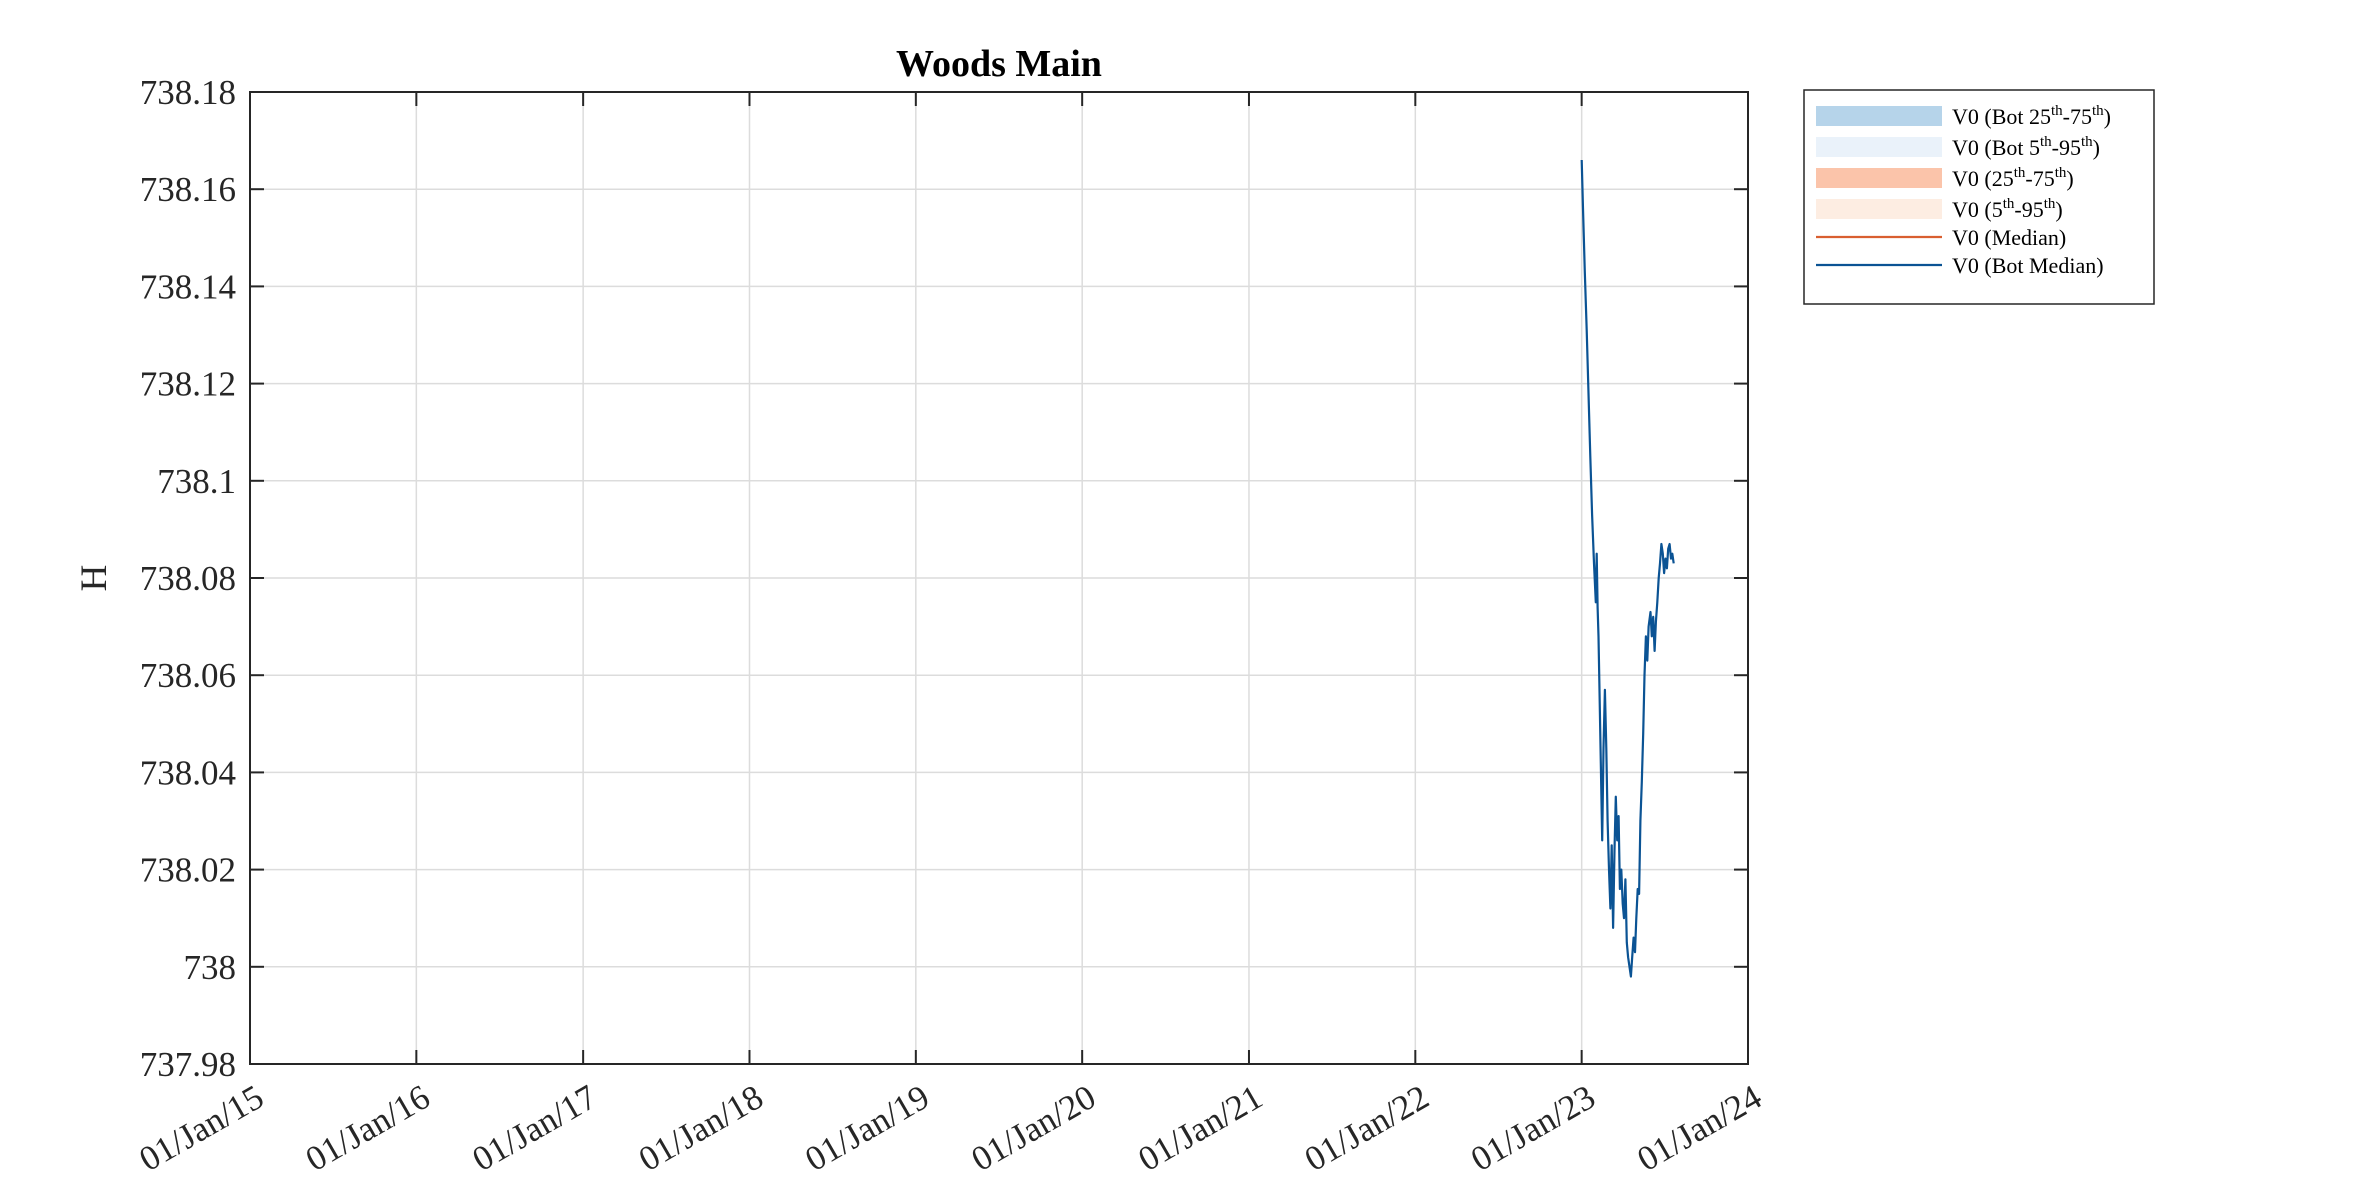 Image resolution: width=2362 pixels, height=1181 pixels. Describe the element at coordinates (2013, 178) in the screenshot. I see `legend-label: V0 (25th-75th)` at that location.